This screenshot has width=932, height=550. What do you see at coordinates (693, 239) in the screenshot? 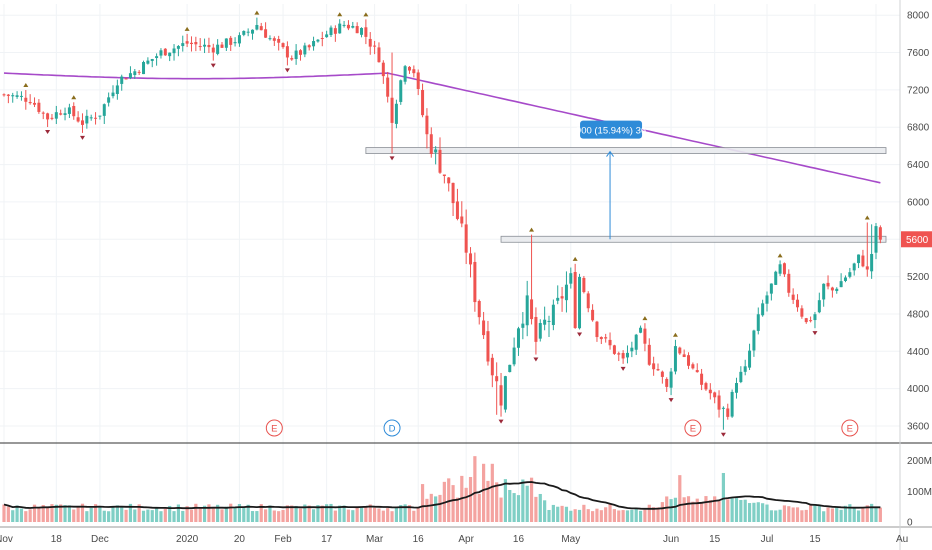
I see `price-level-box` at bounding box center [693, 239].